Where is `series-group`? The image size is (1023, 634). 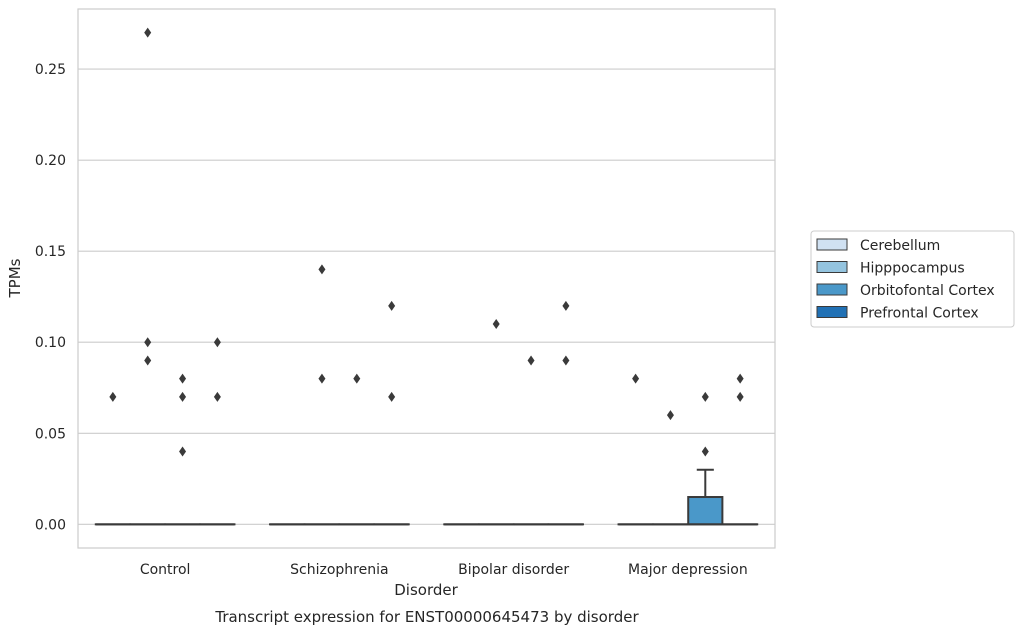
series-group is located at coordinates (444, 440).